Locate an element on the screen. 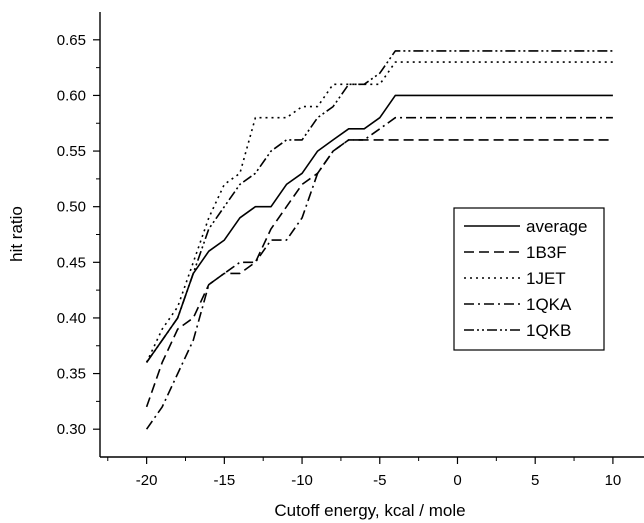 The width and height of the screenshot is (644, 523). x-tick-label: 0 is located at coordinates (457, 480).